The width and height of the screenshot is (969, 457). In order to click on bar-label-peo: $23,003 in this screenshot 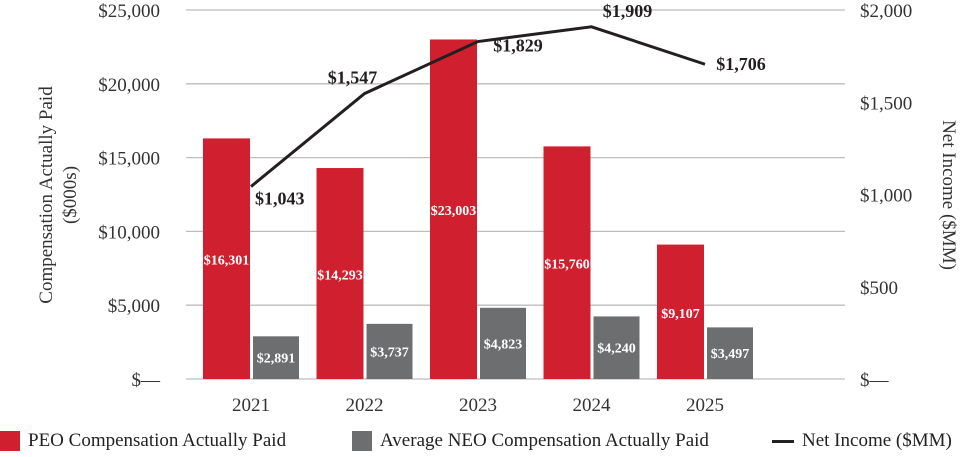, I will do `click(454, 211)`.